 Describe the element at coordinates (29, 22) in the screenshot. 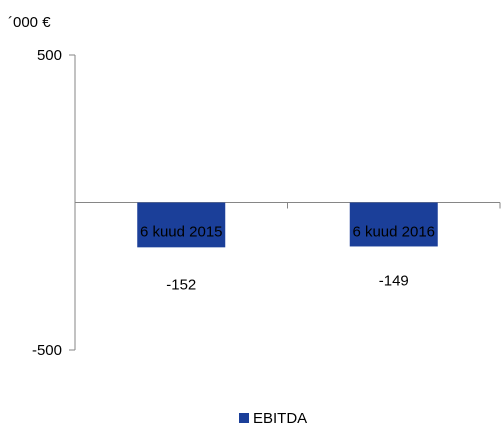

I see `unit-label: ´000 €` at that location.